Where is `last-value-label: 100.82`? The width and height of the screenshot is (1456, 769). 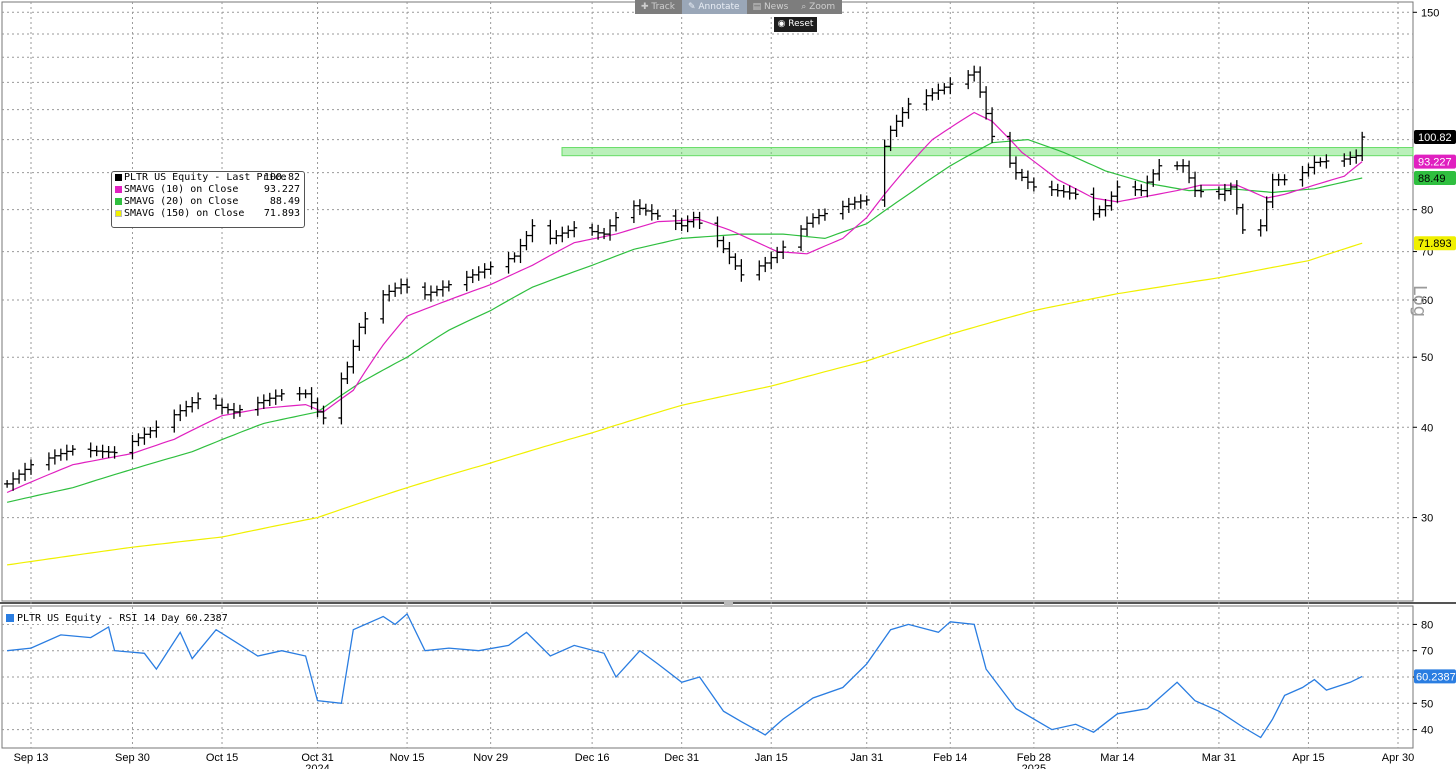
last-value-label: 100.82 is located at coordinates (1435, 138).